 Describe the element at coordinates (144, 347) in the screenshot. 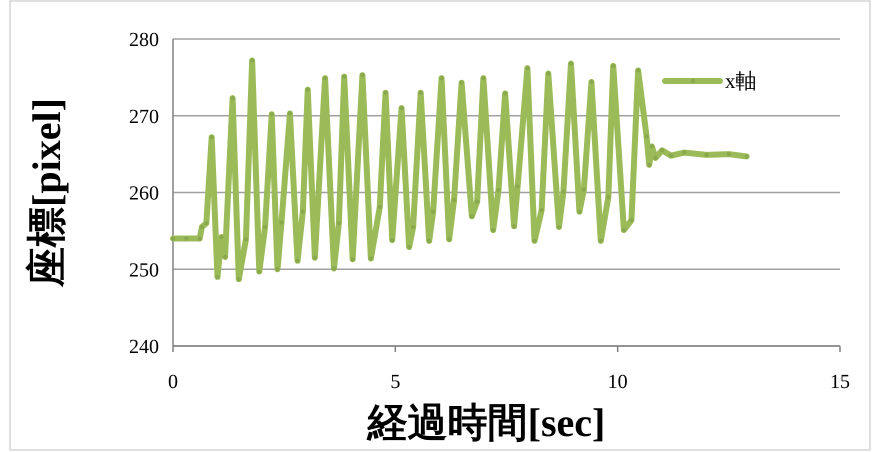

I see `y-tick-label: 240` at that location.